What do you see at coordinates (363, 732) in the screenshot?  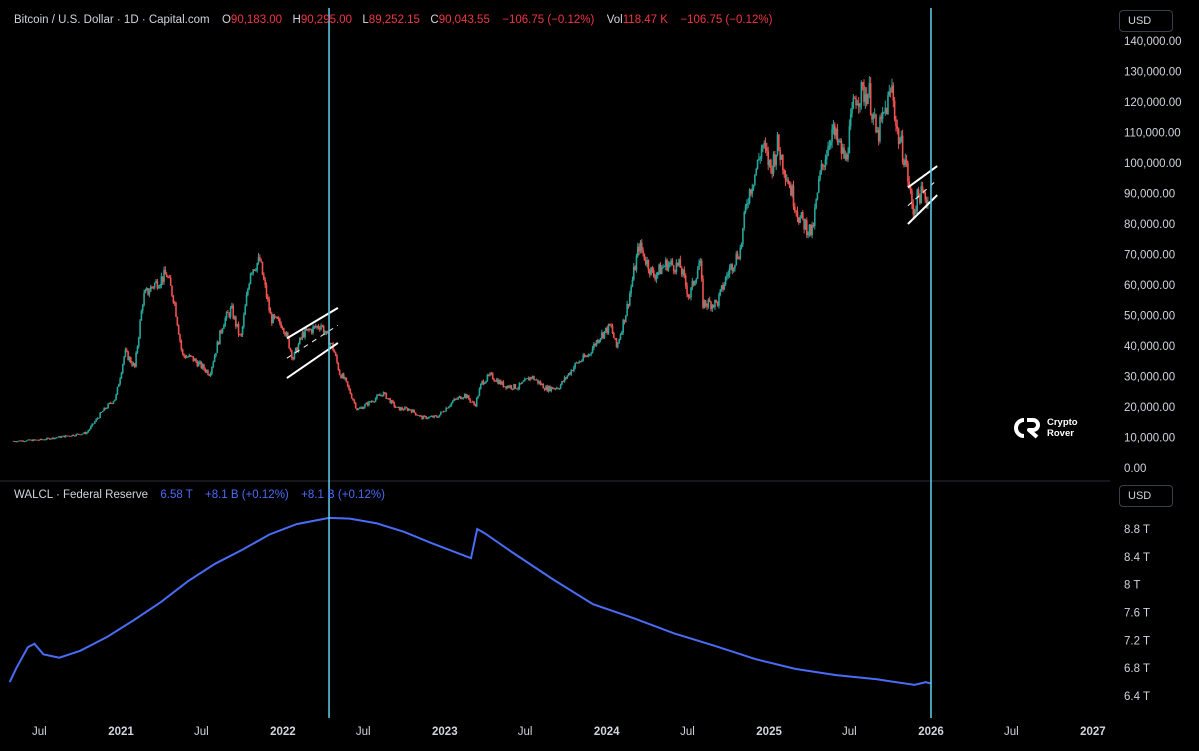 I see `time-tick-label: Jul` at bounding box center [363, 732].